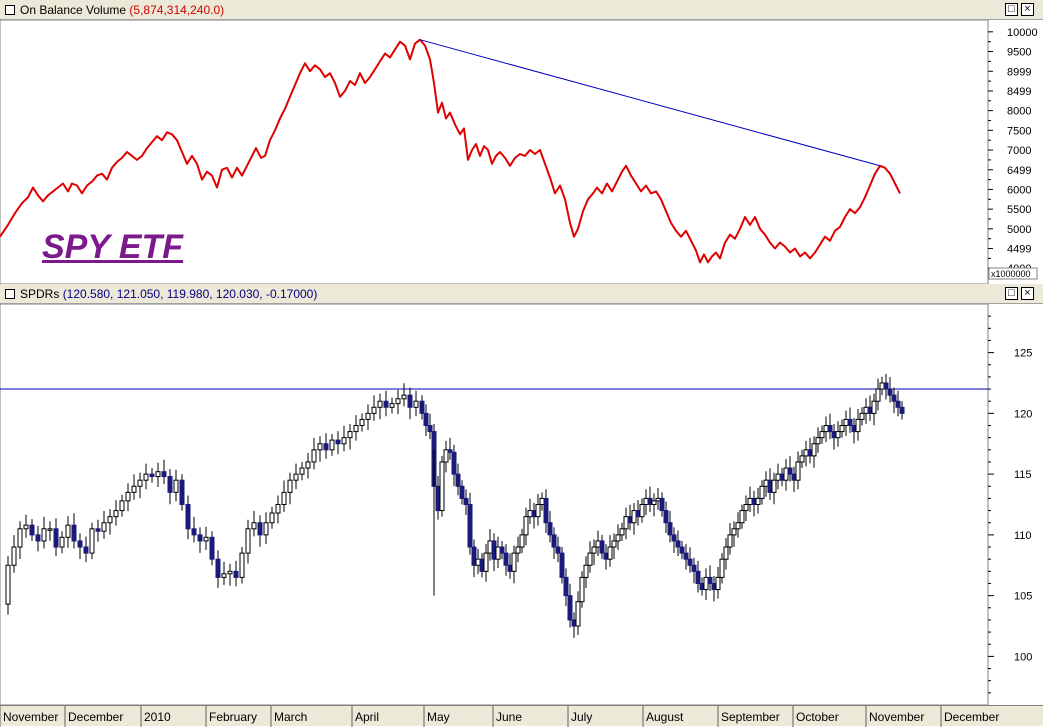 The image size is (1043, 727). Describe the element at coordinates (1027, 293) in the screenshot. I see `spdr-close-button: ×` at that location.